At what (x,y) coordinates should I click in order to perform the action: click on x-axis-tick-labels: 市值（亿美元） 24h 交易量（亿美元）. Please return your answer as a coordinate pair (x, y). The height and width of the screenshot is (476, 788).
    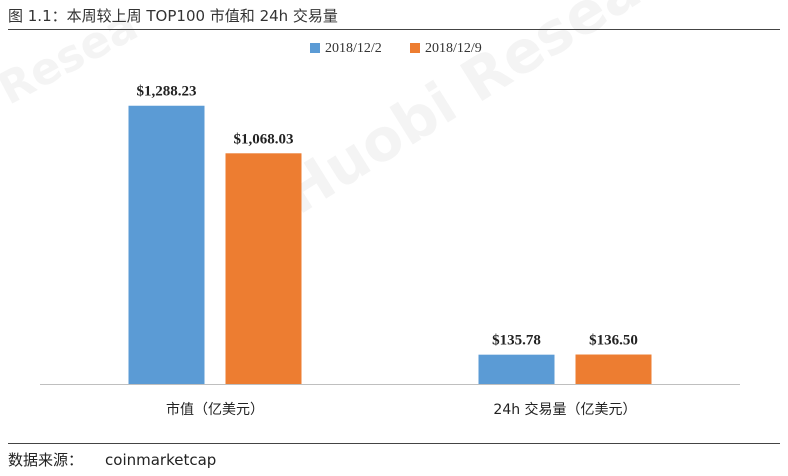
    Looking at the image, I should click on (401, 409).